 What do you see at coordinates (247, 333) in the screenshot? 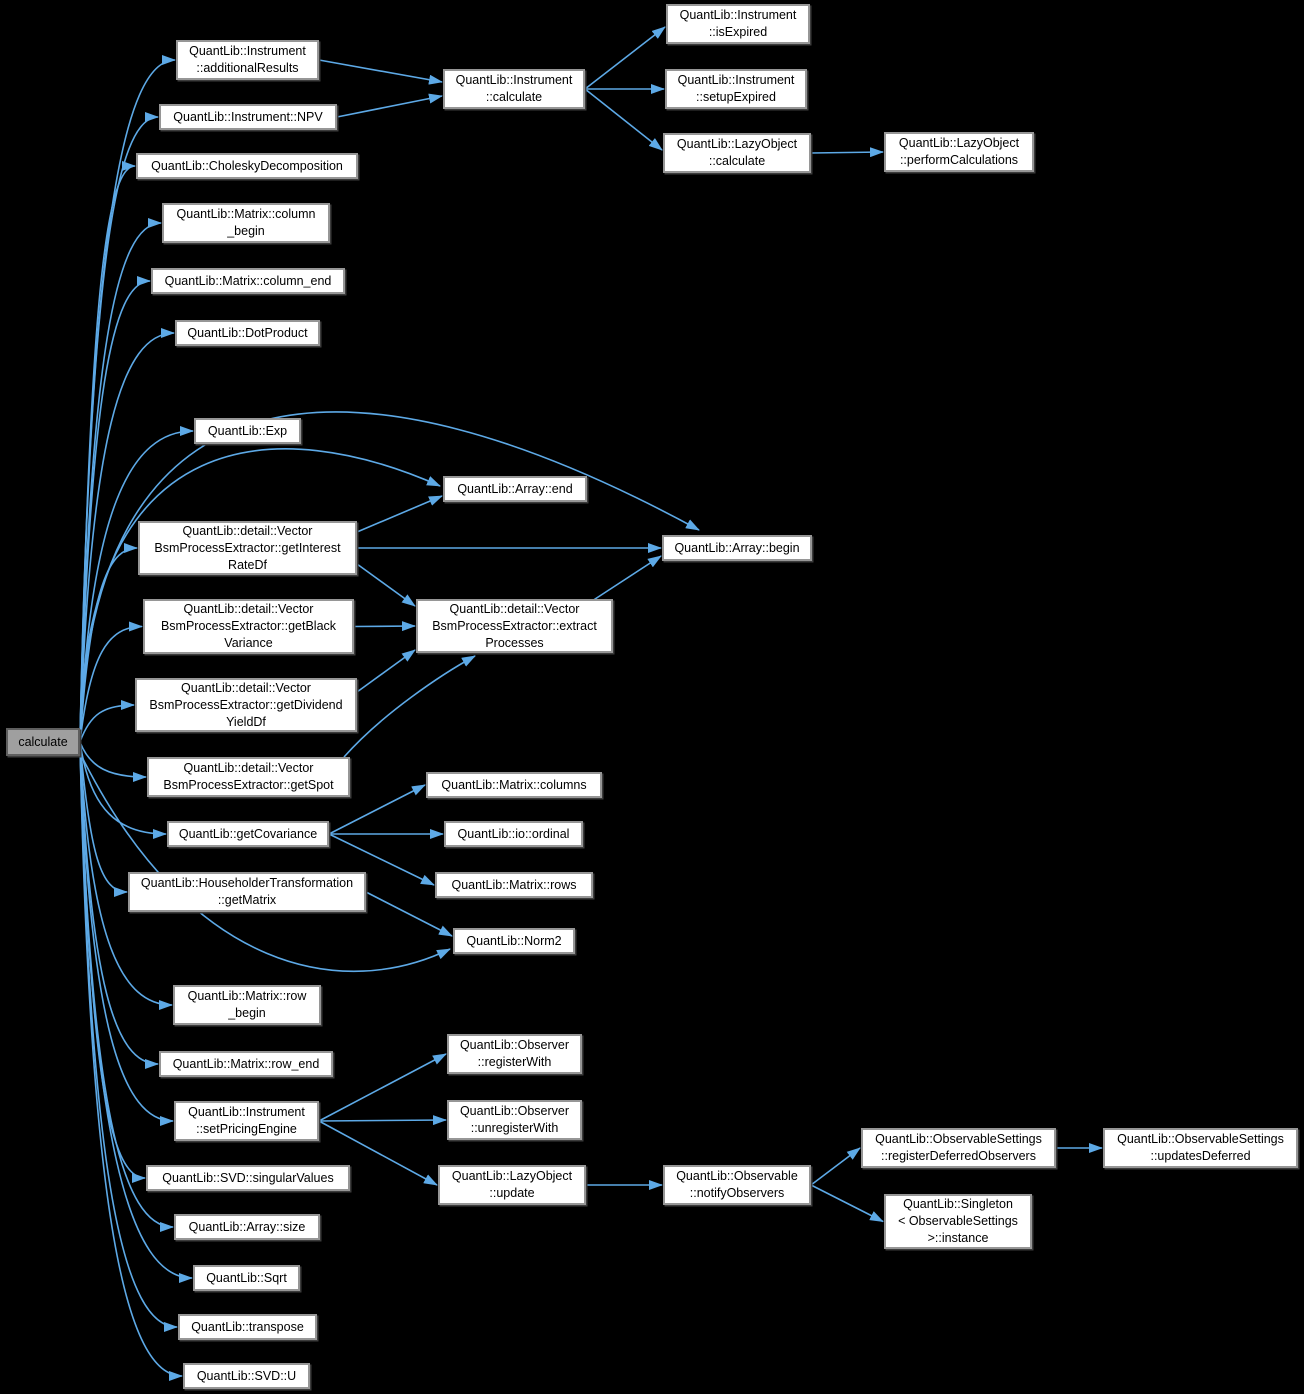
I see `node-dotproduct: QuantLib::DotProduct` at bounding box center [247, 333].